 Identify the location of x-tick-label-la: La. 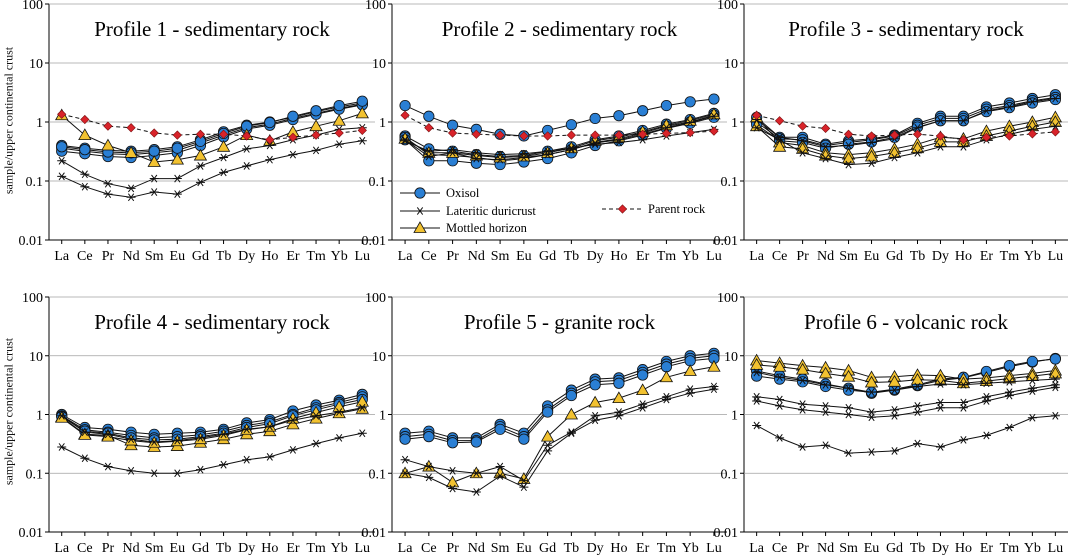
(406, 548).